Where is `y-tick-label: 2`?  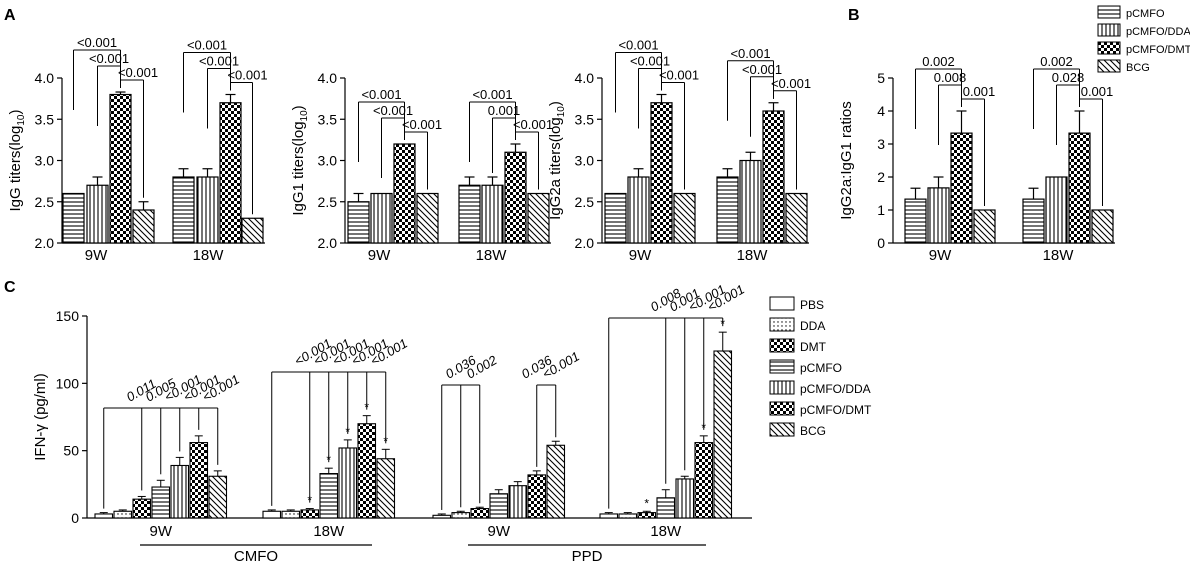 y-tick-label: 2 is located at coordinates (881, 177).